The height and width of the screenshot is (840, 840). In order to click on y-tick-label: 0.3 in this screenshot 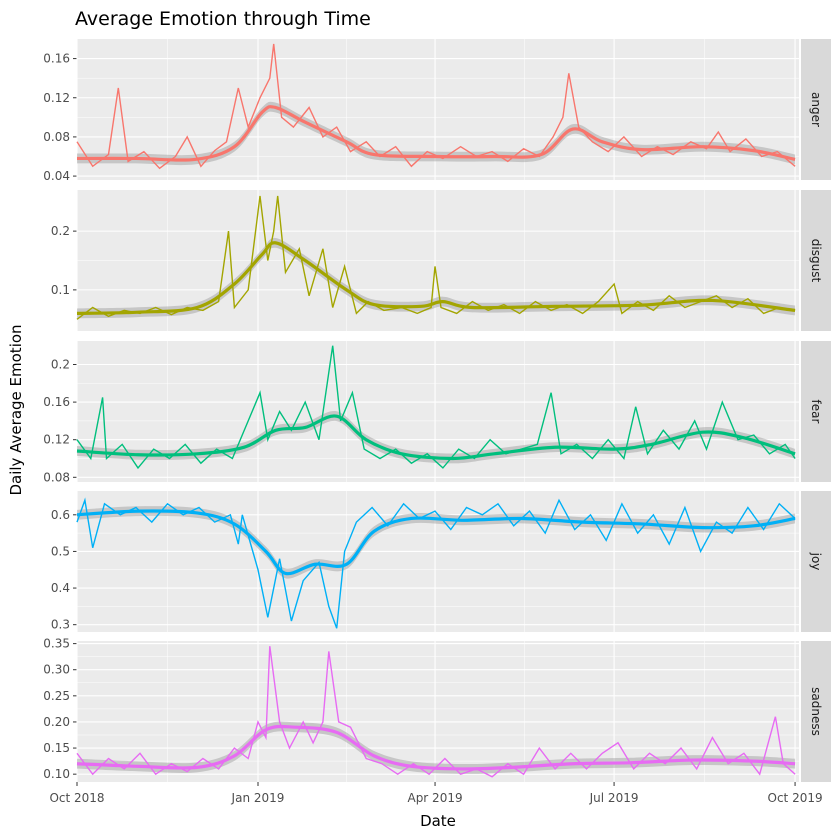, I will do `click(60, 625)`.